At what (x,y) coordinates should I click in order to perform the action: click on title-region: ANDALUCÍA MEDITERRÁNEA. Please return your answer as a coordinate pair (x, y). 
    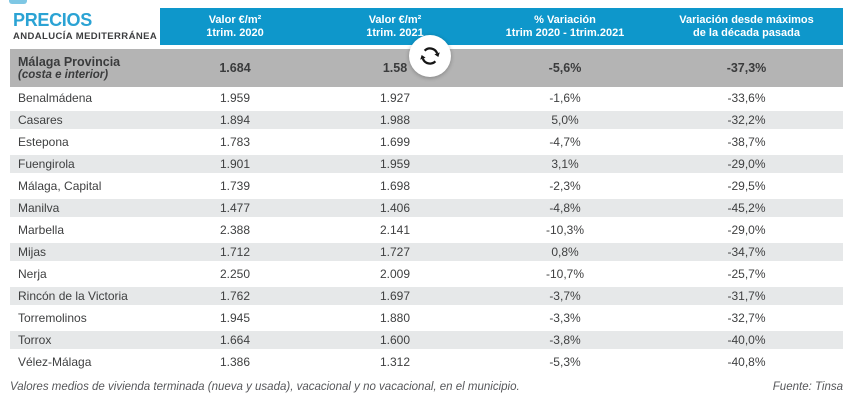
    Looking at the image, I should click on (85, 36).